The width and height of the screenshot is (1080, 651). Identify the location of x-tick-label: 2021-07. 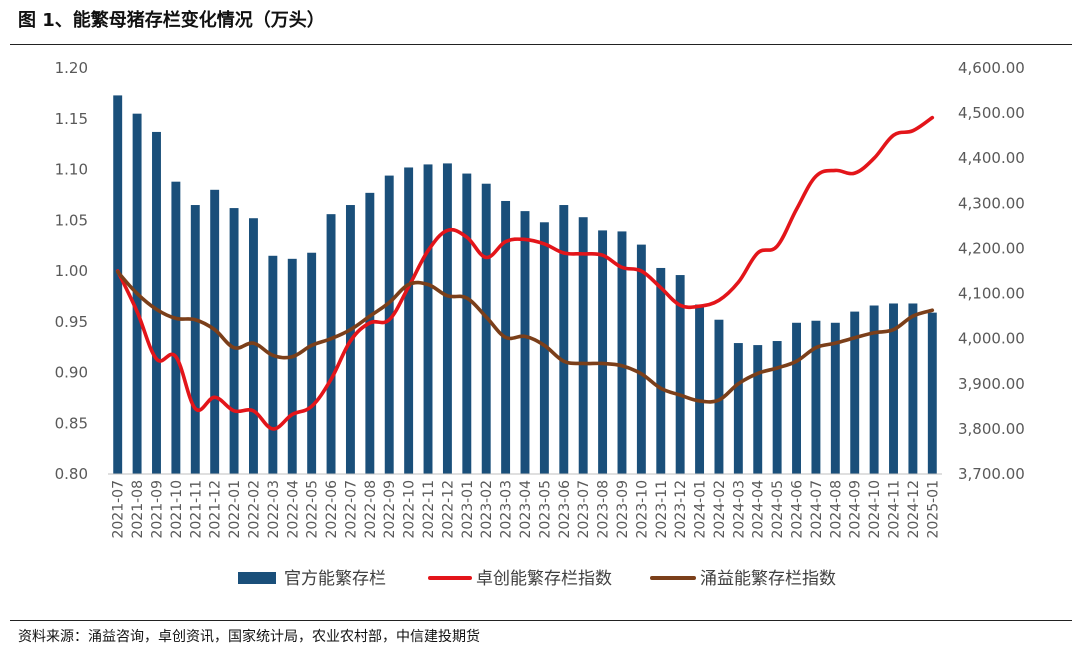
(119, 509).